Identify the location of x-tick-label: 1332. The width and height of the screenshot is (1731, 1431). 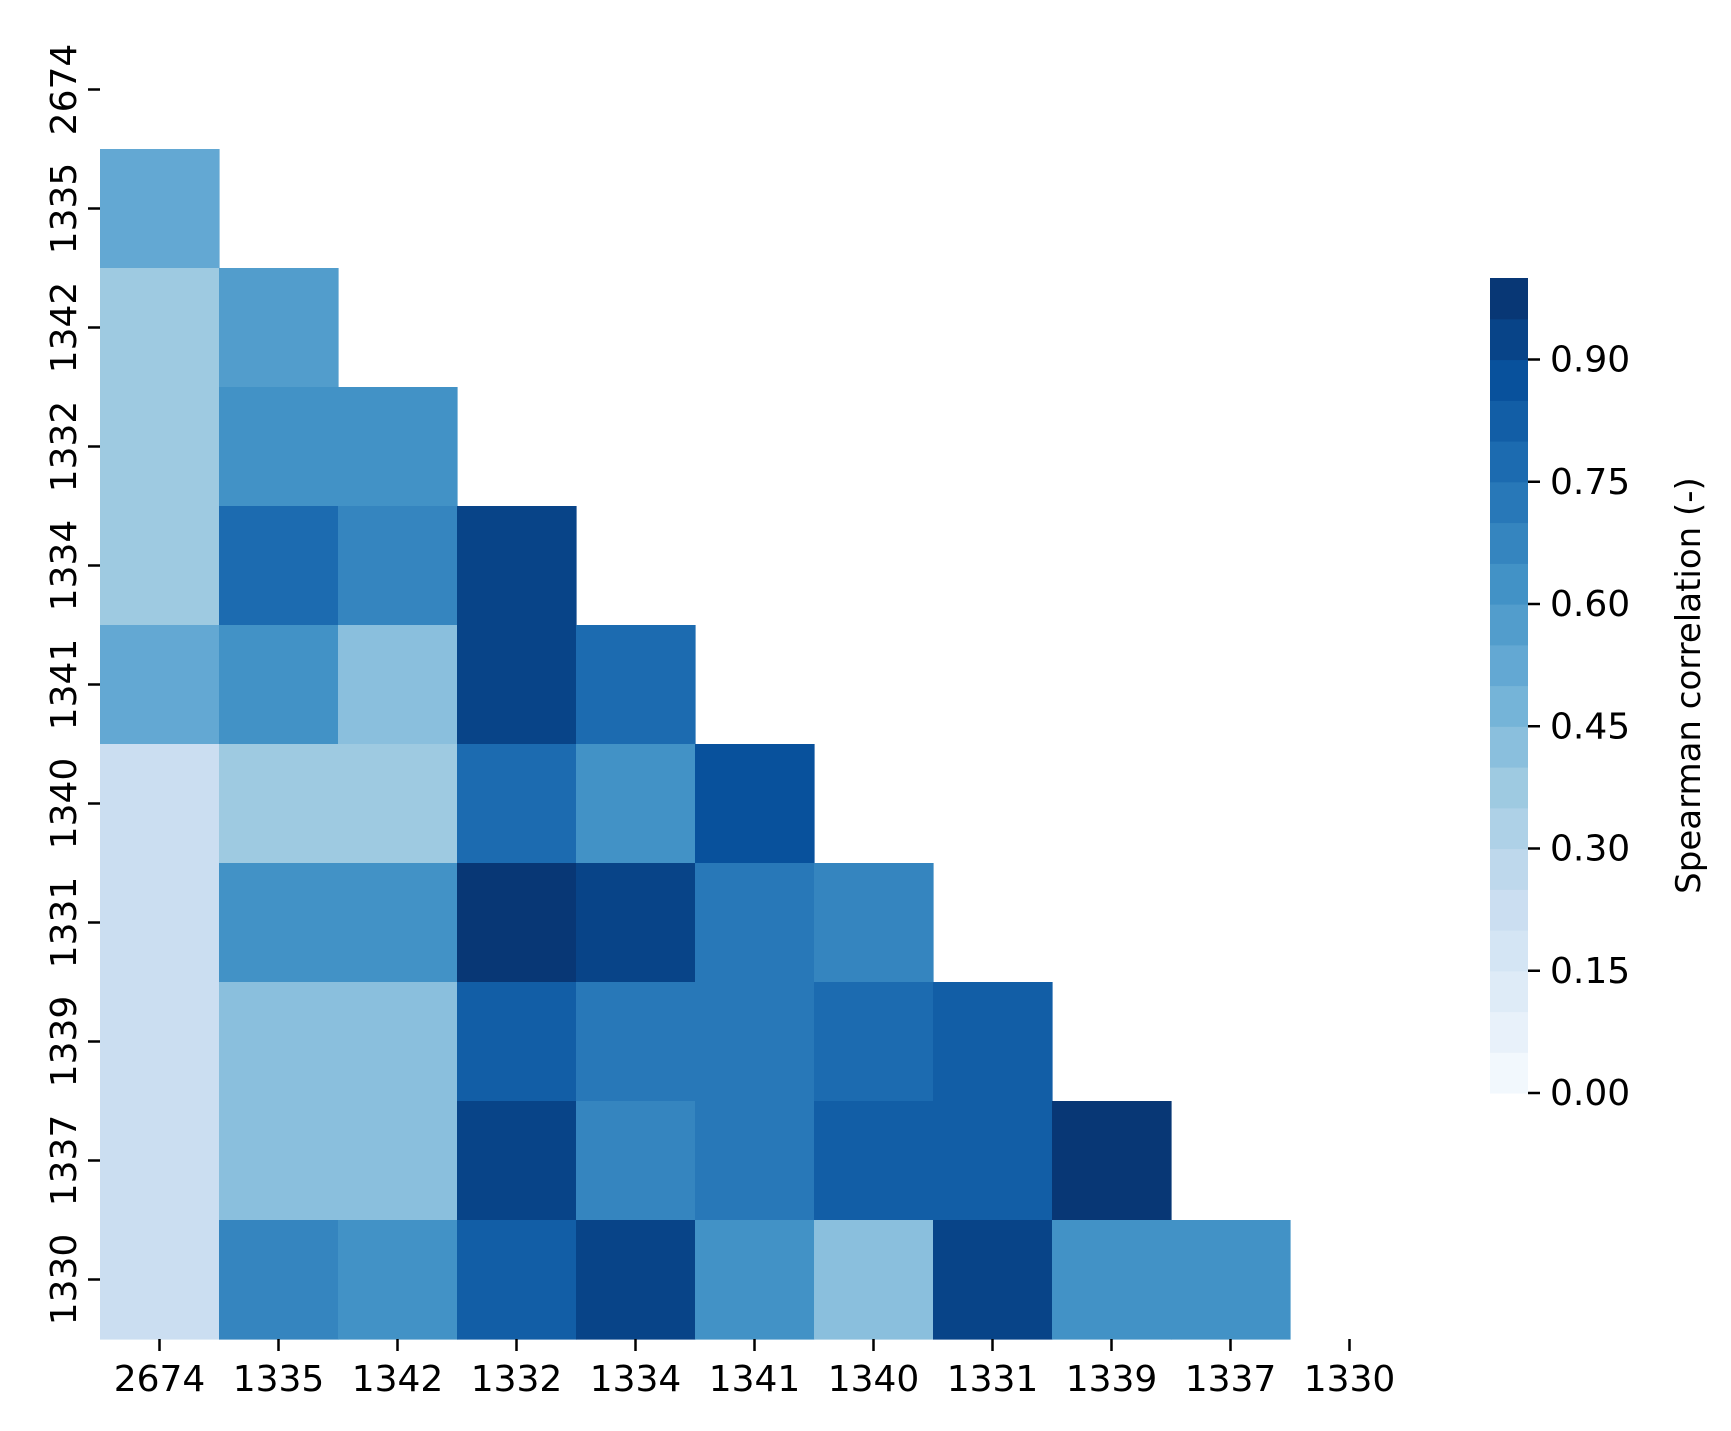
(517, 1379).